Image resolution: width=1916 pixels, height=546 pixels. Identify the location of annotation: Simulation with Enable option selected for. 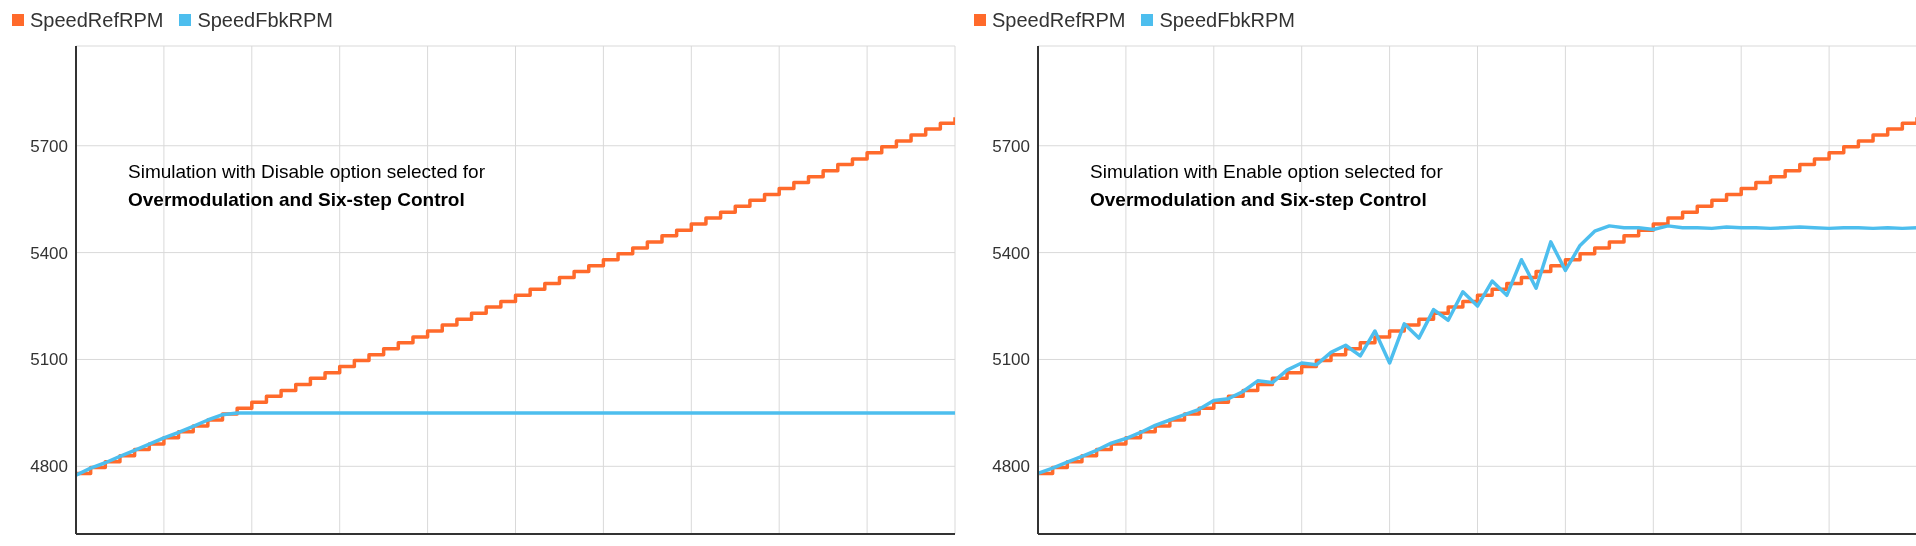
(1266, 172).